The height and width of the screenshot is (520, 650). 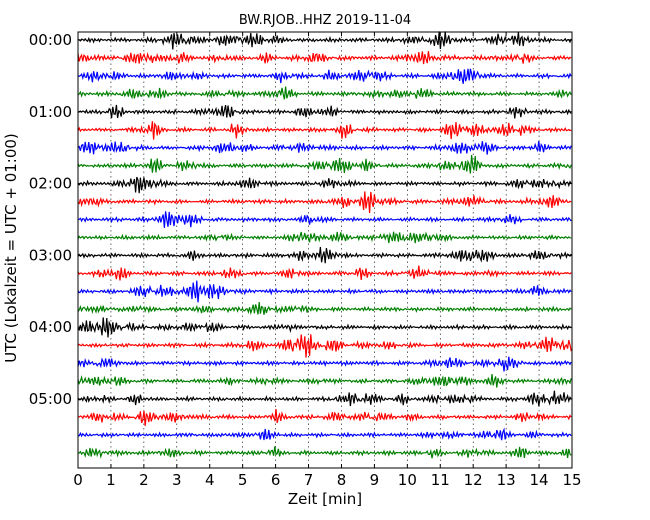 I want to click on y-tick-label: 05:00, so click(x=50, y=399).